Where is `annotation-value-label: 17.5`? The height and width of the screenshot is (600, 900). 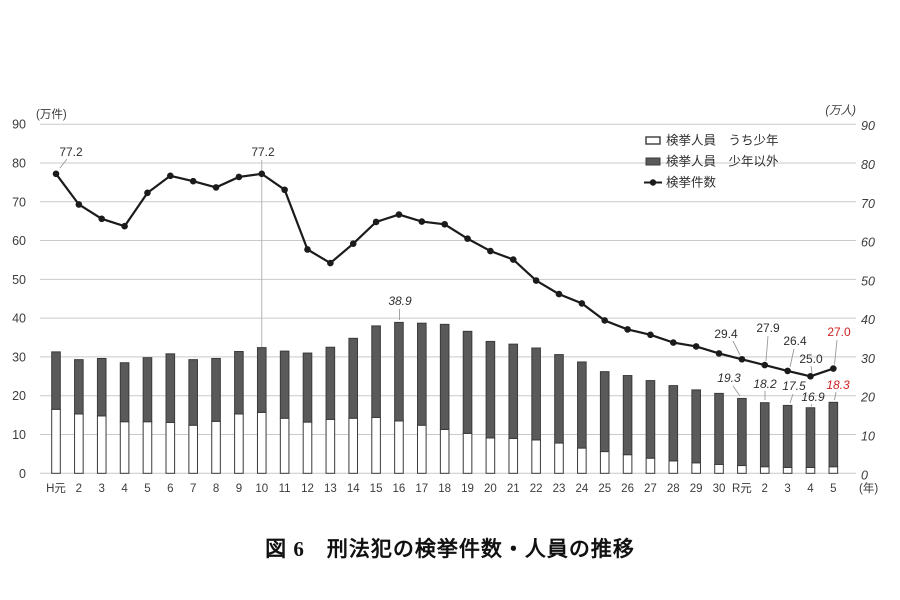 annotation-value-label: 17.5 is located at coordinates (794, 386).